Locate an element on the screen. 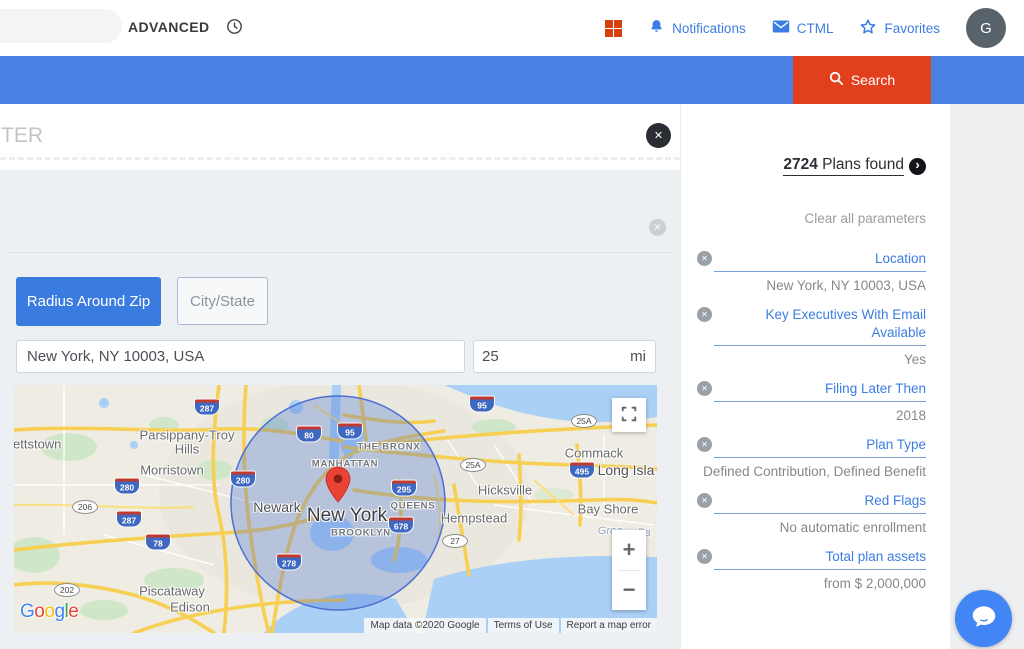 The width and height of the screenshot is (1024, 649). filter-location-value: New York, NY 10003, USA is located at coordinates (846, 285).